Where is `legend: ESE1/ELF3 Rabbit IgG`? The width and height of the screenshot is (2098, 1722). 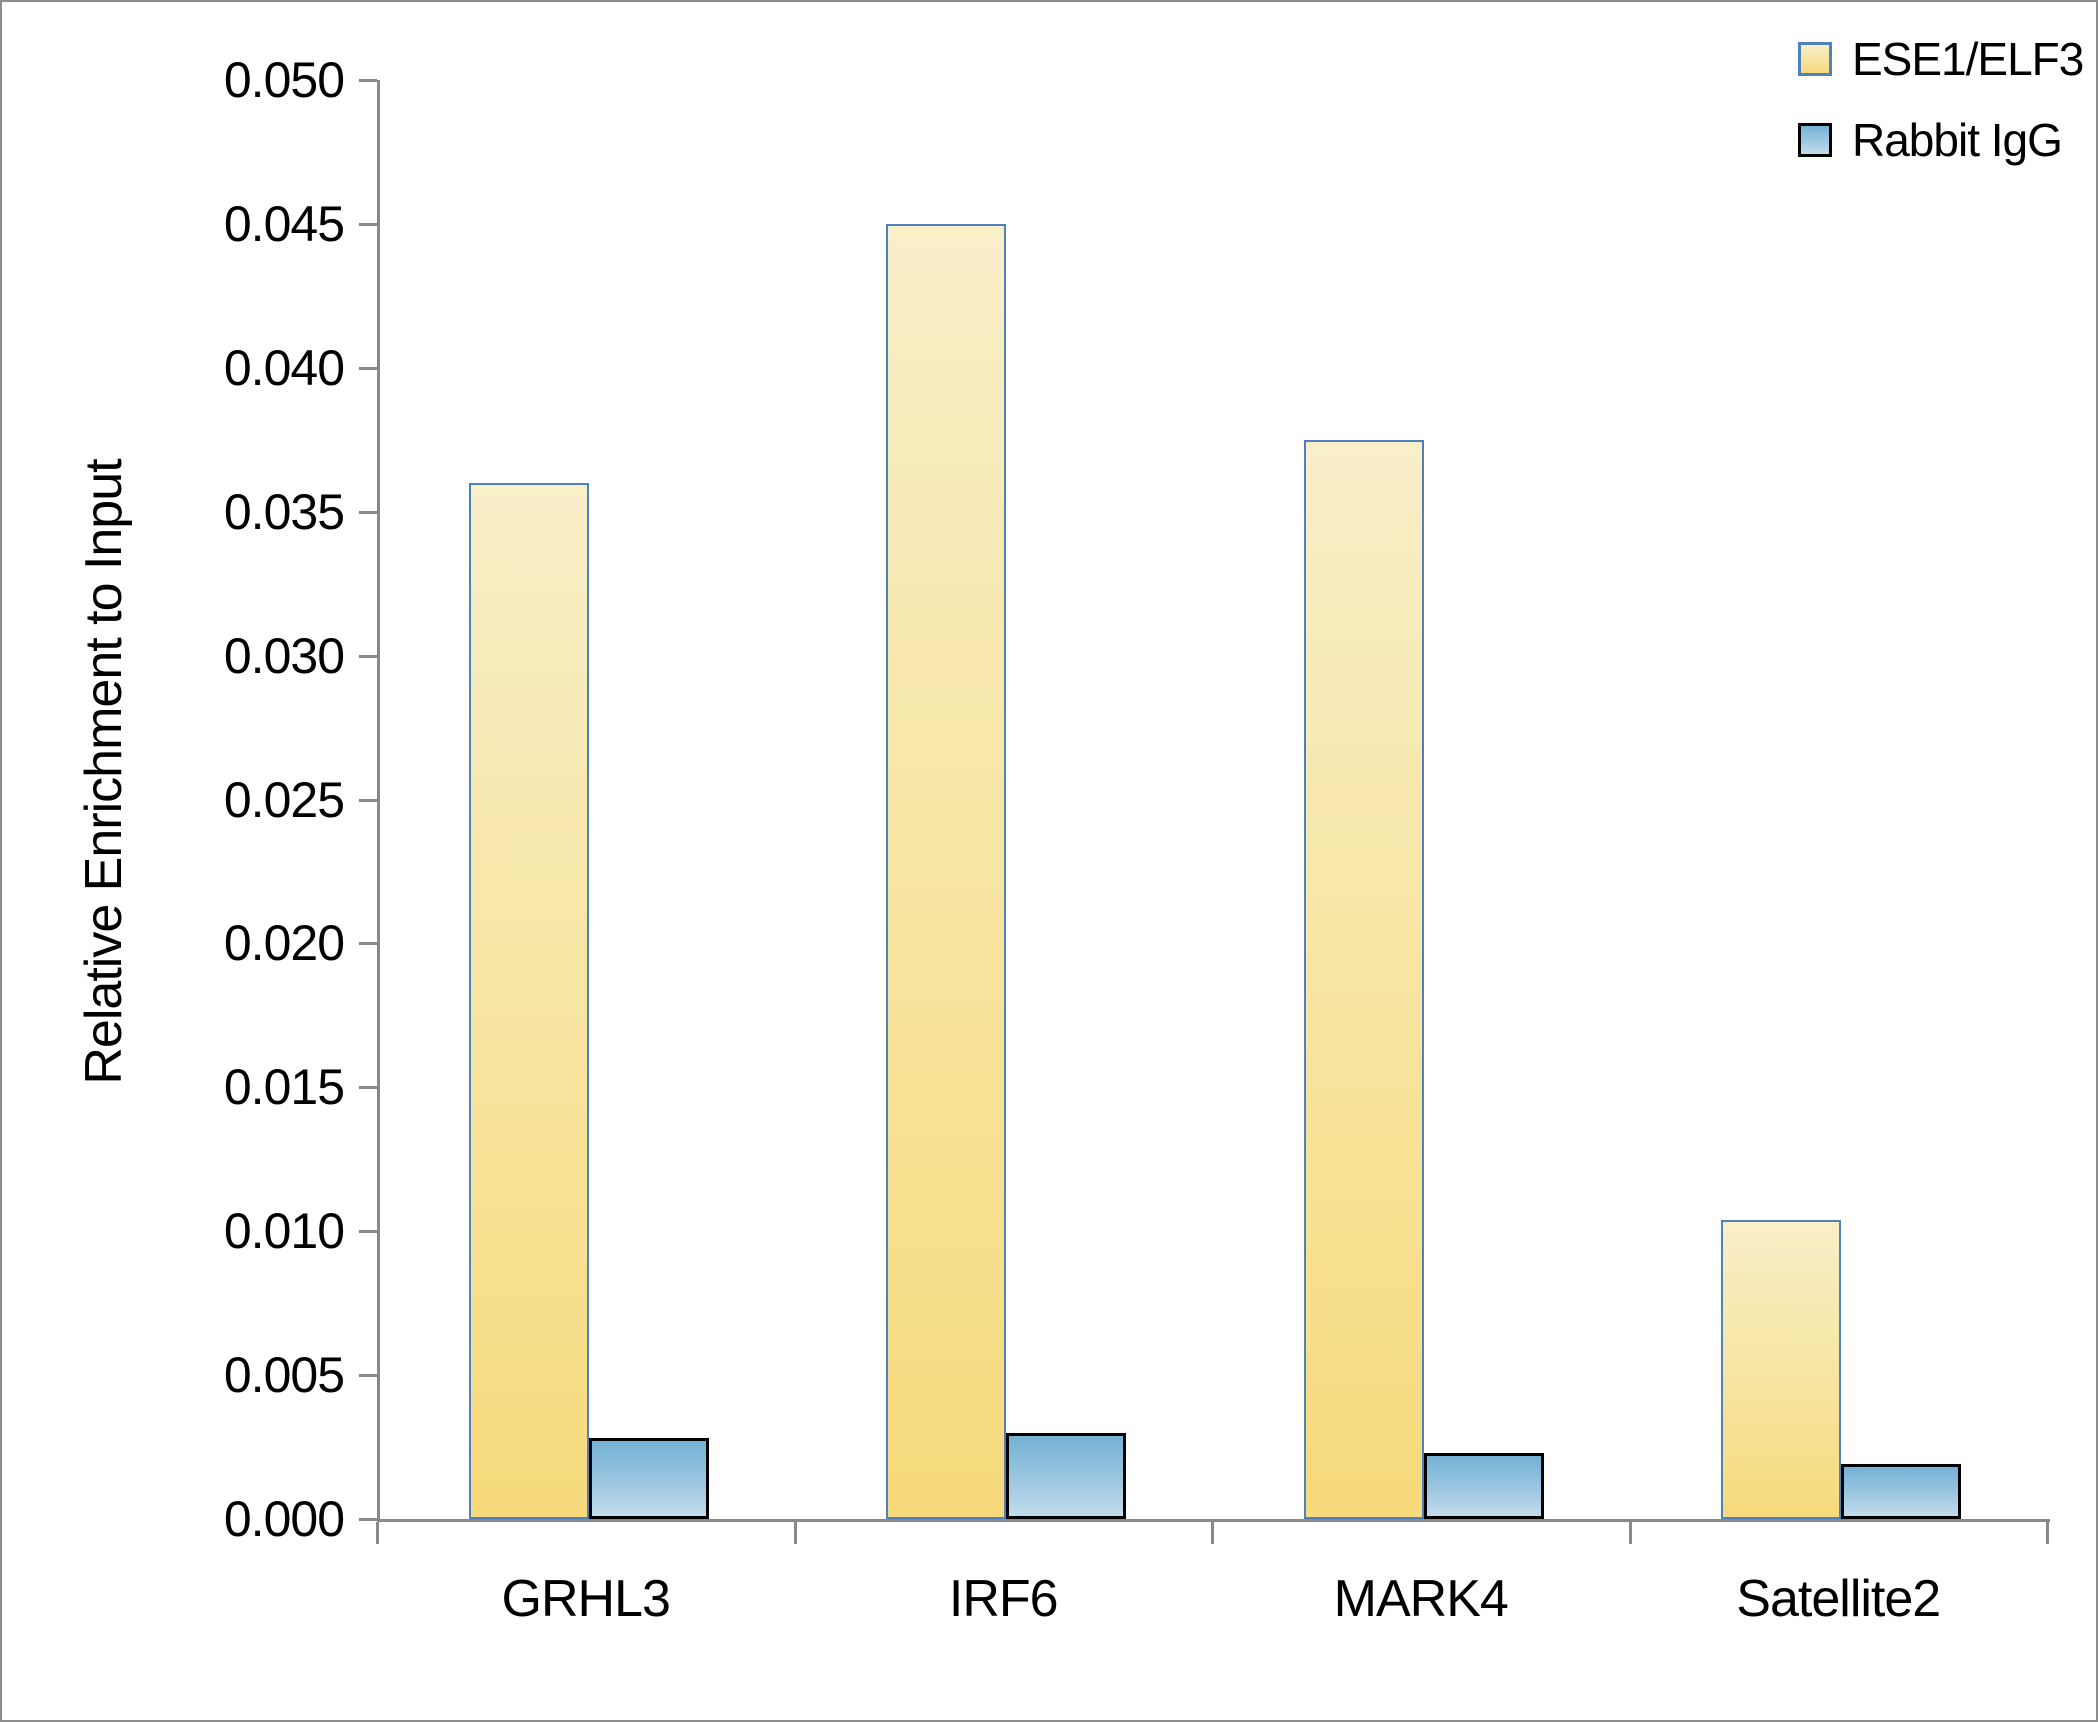 legend: ESE1/ELF3 Rabbit IgG is located at coordinates (1941, 118).